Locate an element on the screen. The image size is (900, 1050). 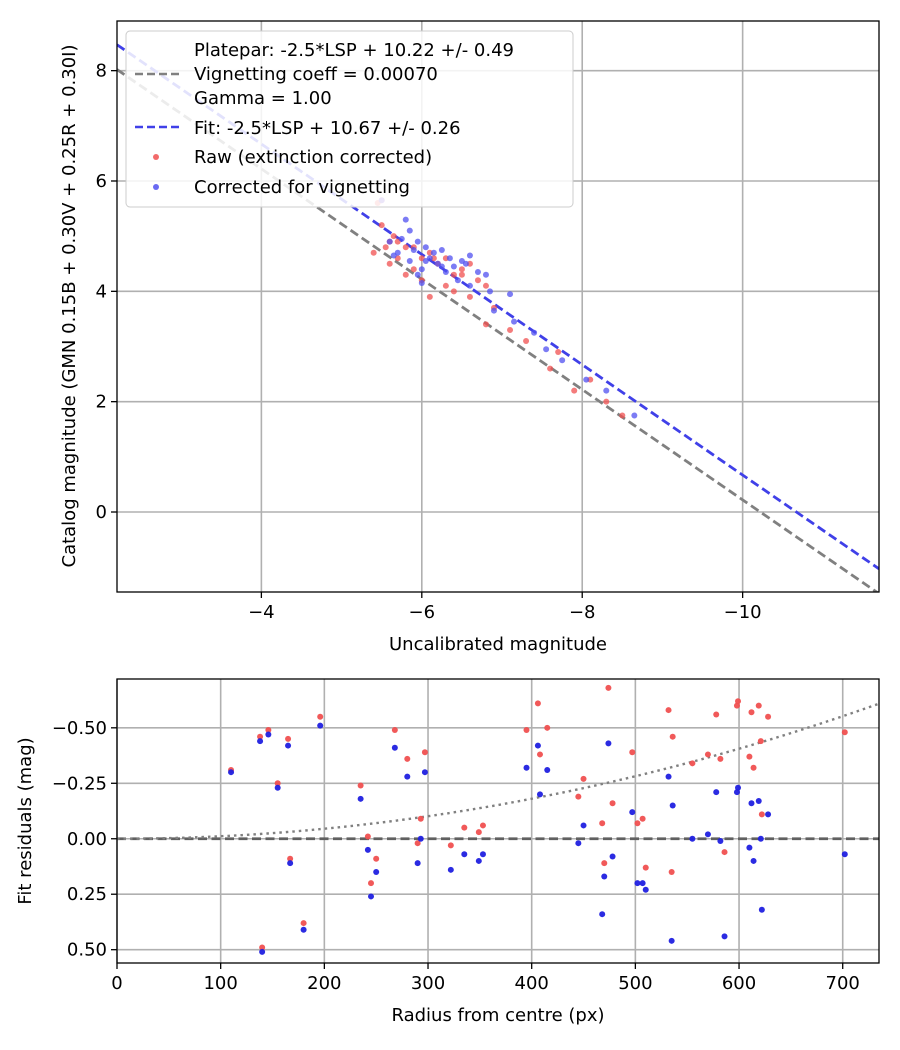
legend-raw-swatch is located at coordinates (156, 157).